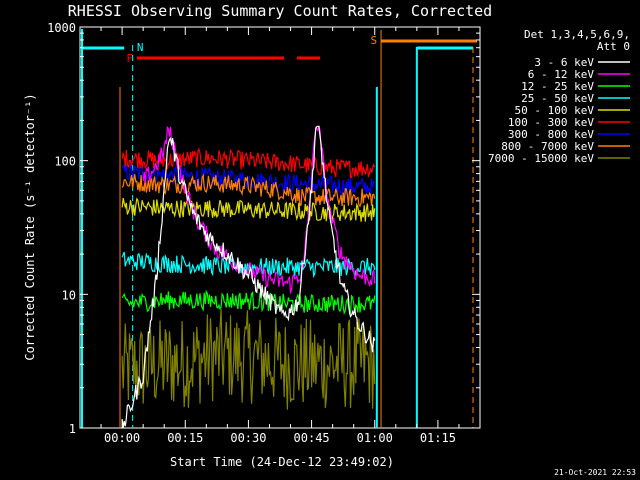  I want to click on x-tick-label: 00:45, so click(312, 438).